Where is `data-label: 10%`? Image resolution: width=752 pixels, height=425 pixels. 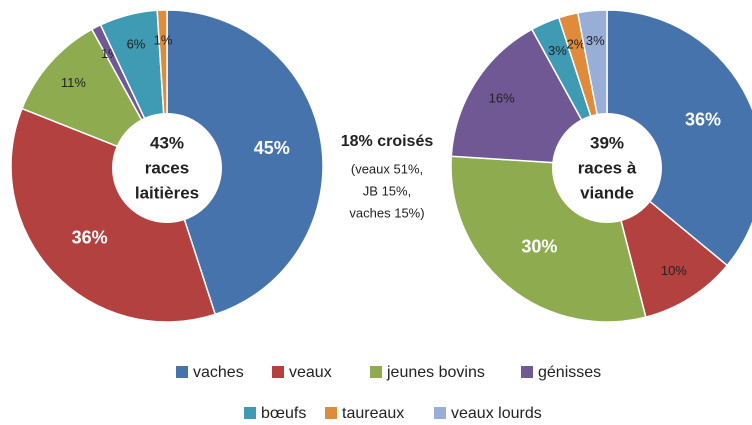
data-label: 10% is located at coordinates (674, 270).